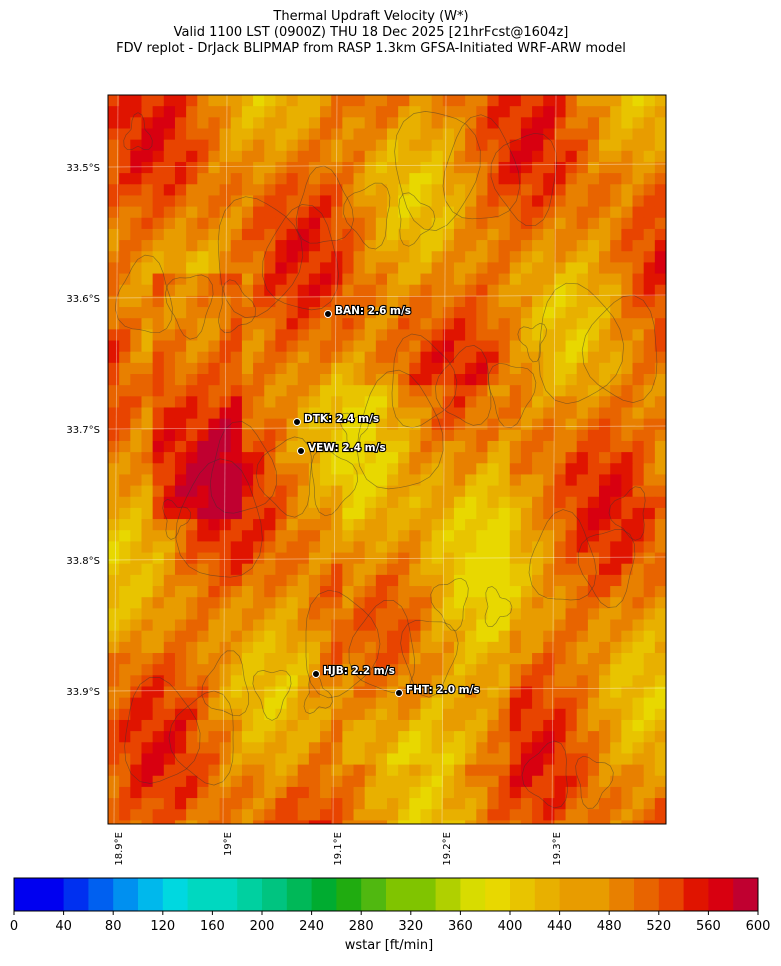  Describe the element at coordinates (212, 926) in the screenshot. I see `colorbar-tick-label: 160` at that location.